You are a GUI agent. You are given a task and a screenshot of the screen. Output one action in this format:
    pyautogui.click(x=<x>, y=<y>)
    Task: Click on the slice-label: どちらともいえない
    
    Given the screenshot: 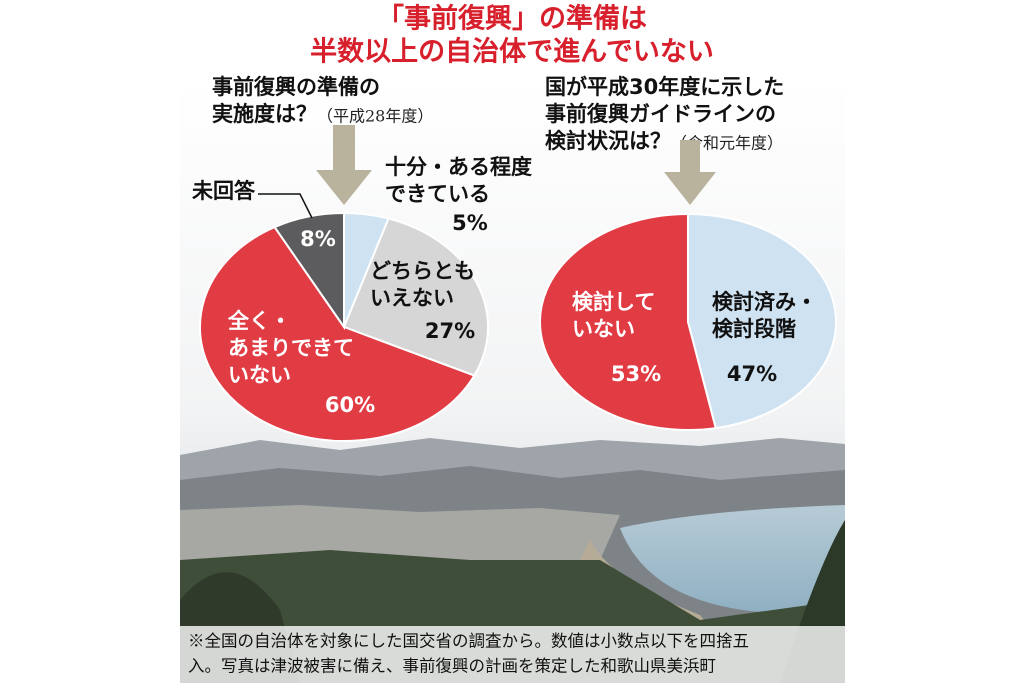 What is the action you would take?
    pyautogui.click(x=422, y=284)
    